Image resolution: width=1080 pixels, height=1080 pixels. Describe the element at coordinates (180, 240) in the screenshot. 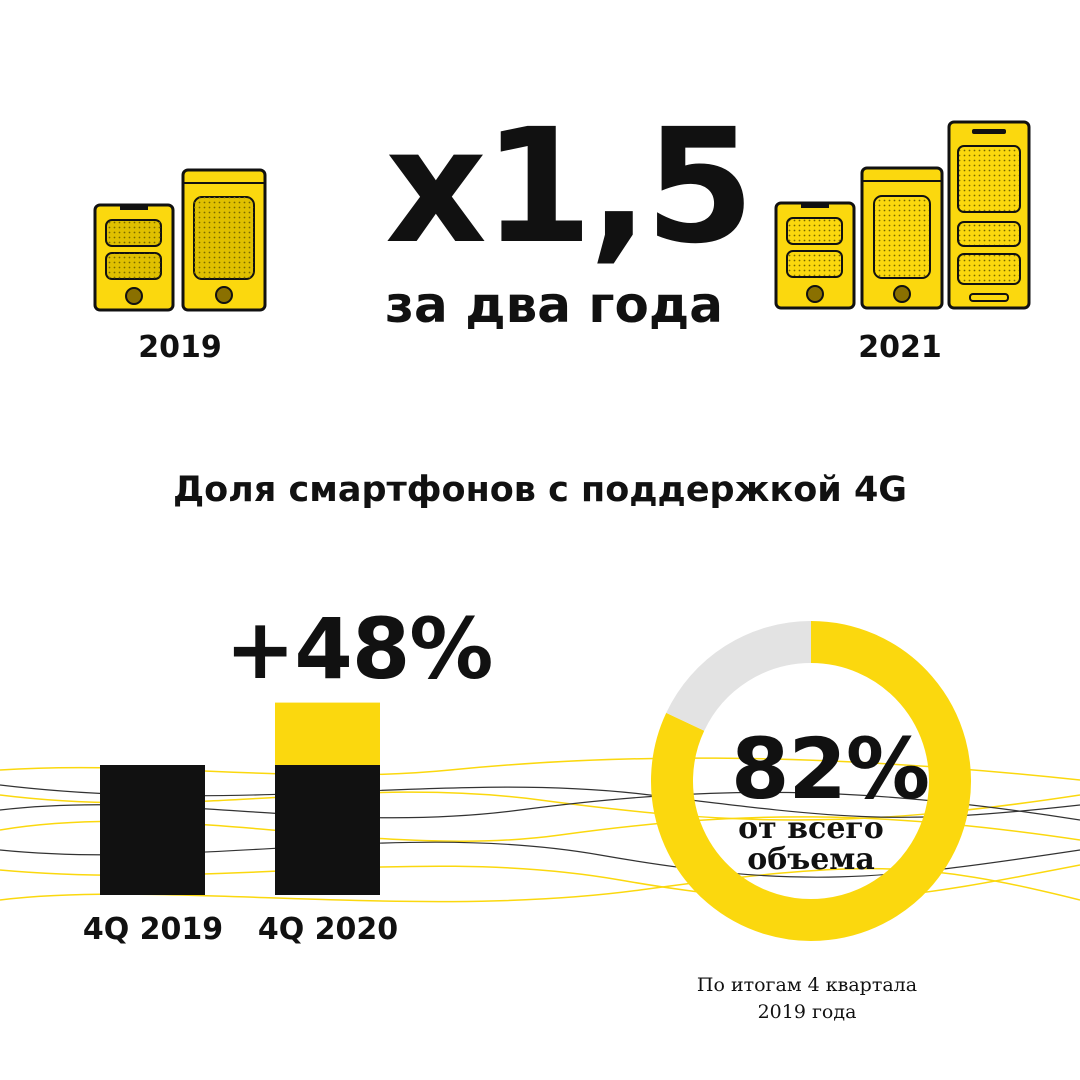

I see `phones-2019-illustration` at that location.